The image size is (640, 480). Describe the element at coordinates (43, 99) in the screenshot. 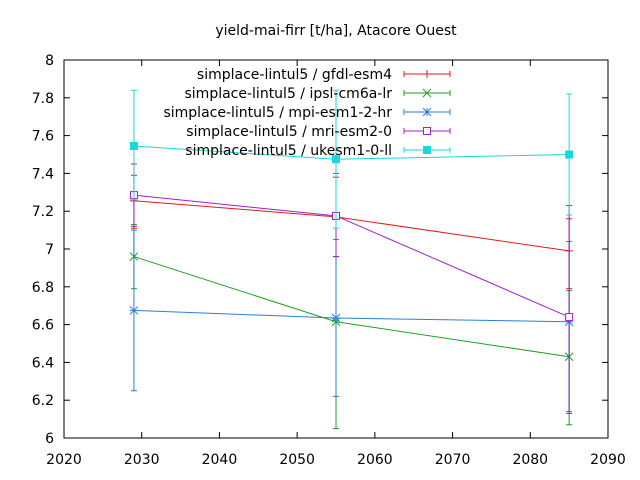

I see `y-tick-label: 7.8` at that location.